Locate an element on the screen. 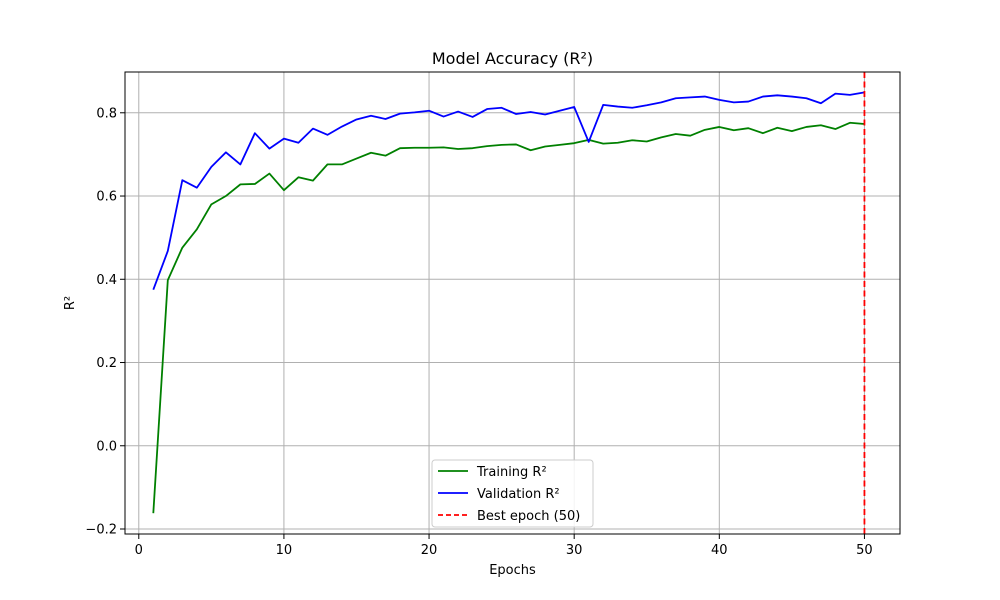 This screenshot has height=600, width=1000. x-tick-label: 40 is located at coordinates (719, 550).